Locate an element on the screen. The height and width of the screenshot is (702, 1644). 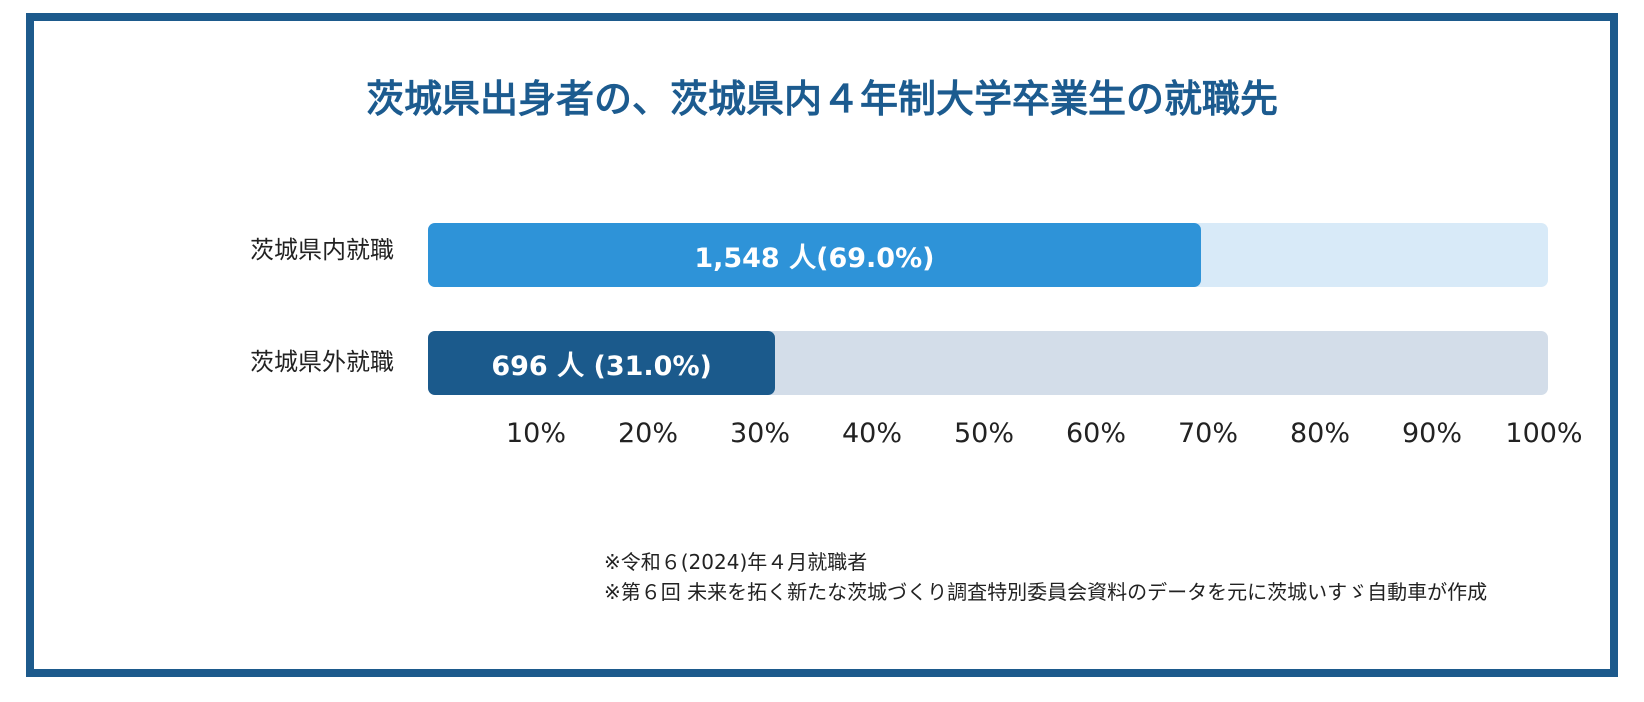
x-tick-label: 10% is located at coordinates (536, 433).